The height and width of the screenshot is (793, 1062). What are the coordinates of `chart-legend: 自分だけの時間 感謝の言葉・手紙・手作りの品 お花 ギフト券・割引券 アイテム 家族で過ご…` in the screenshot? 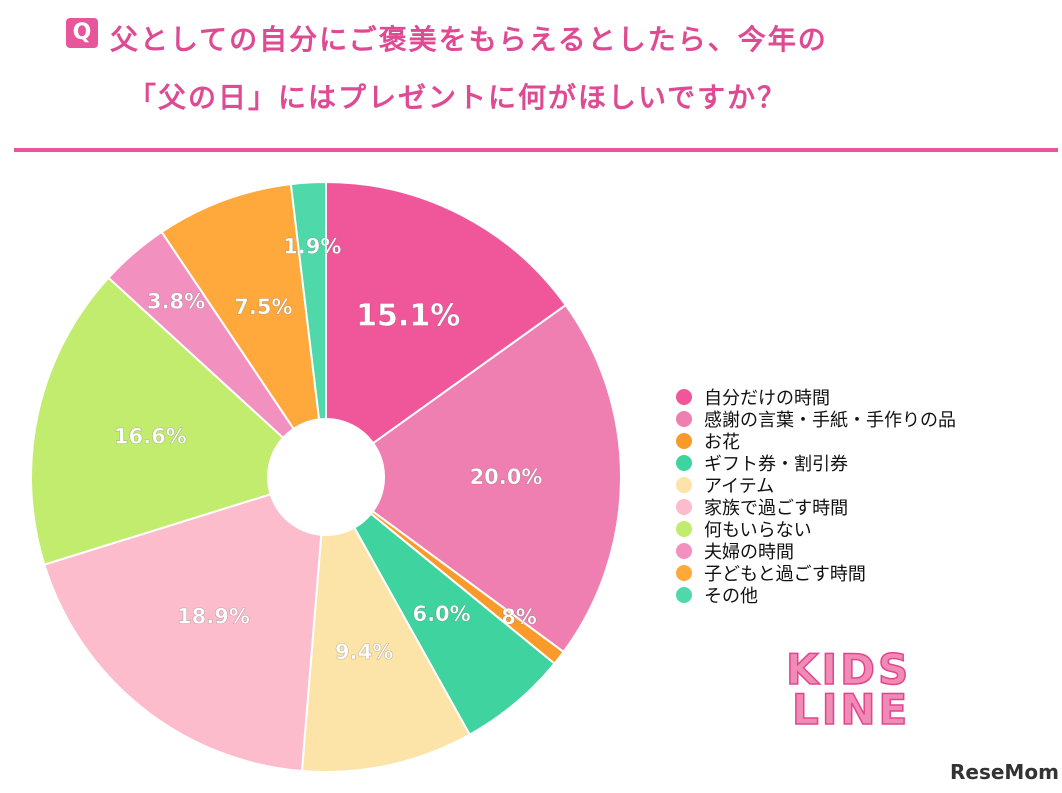 It's located at (816, 496).